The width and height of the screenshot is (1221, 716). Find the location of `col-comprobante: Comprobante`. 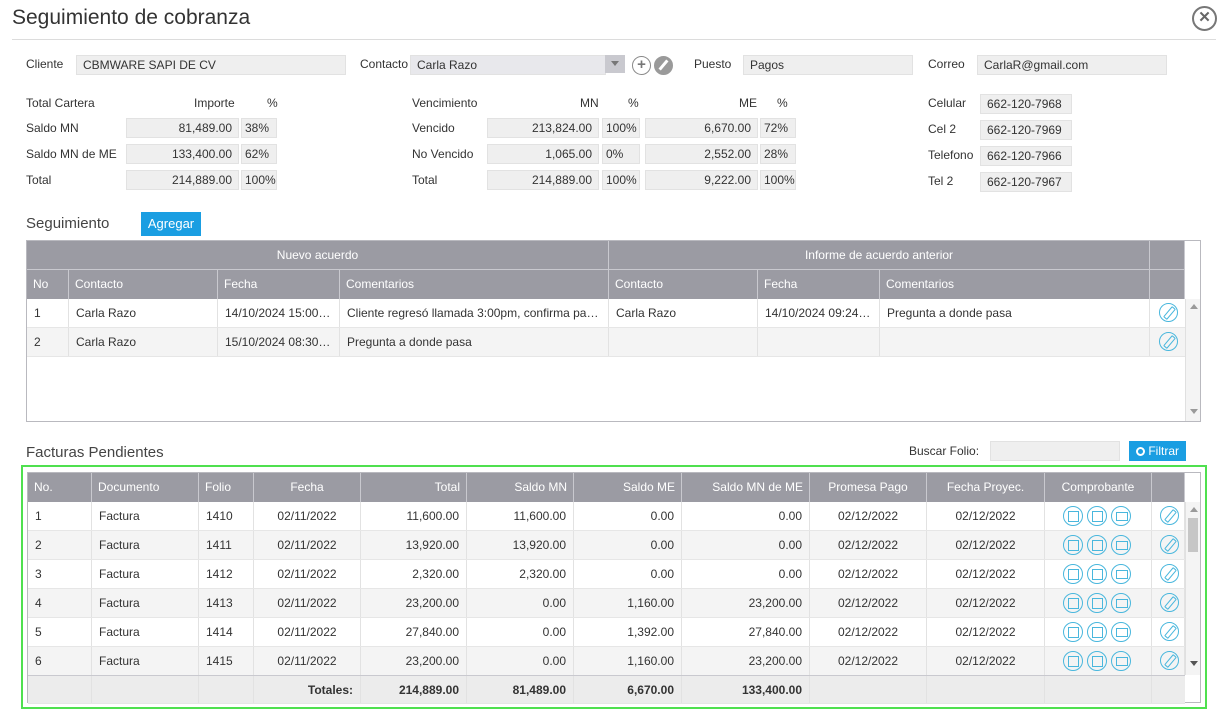

col-comprobante: Comprobante is located at coordinates (1098, 487).